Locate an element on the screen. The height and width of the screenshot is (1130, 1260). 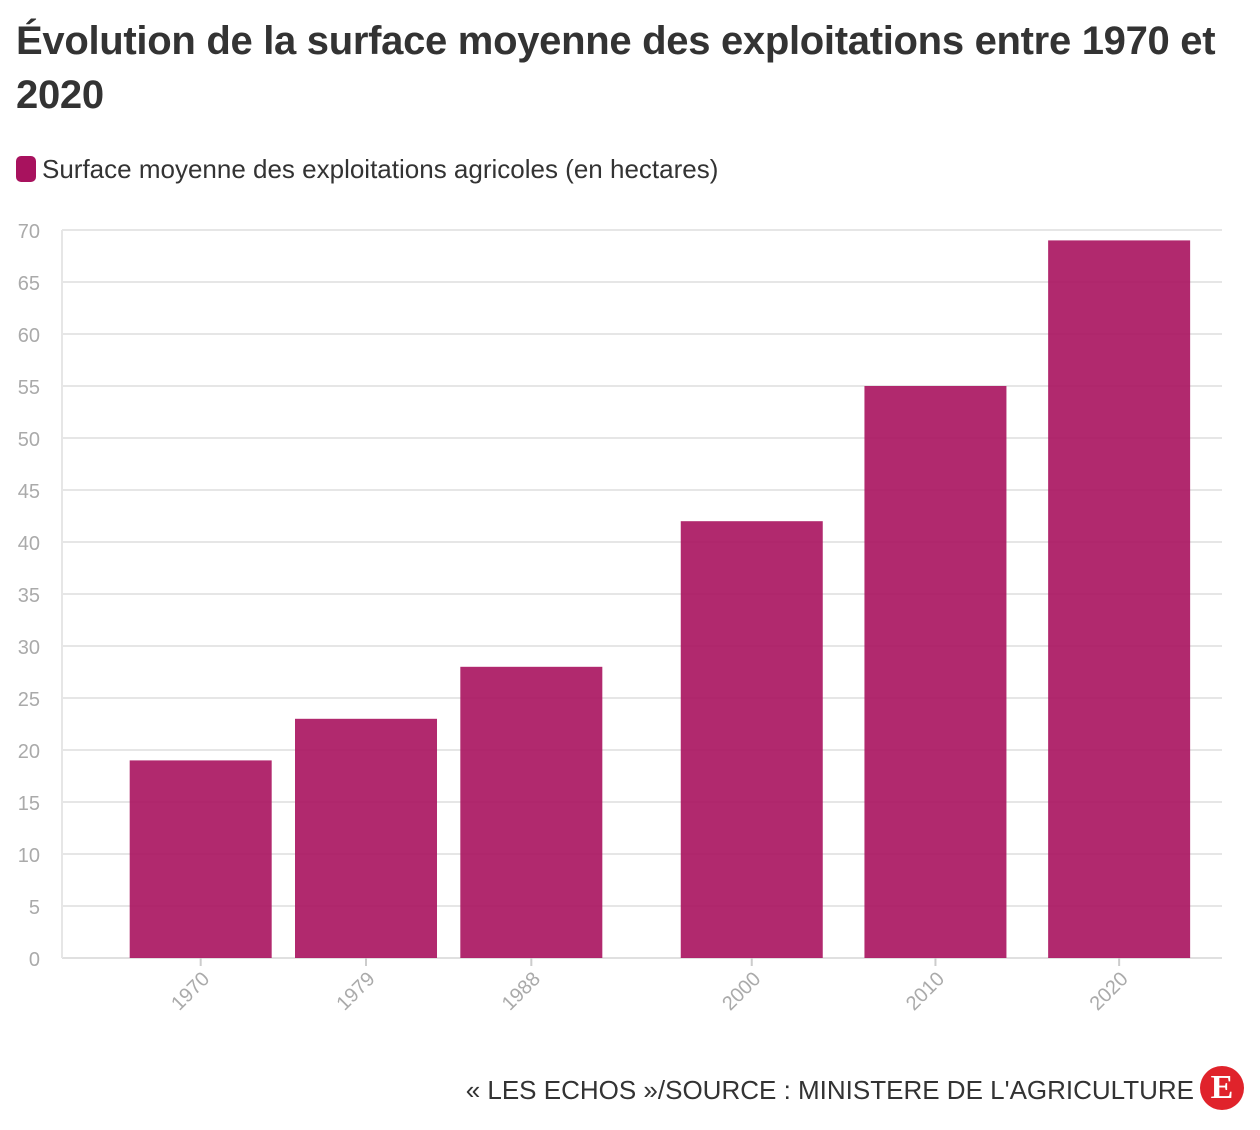
x-tick-label: 2000 is located at coordinates (741, 991).